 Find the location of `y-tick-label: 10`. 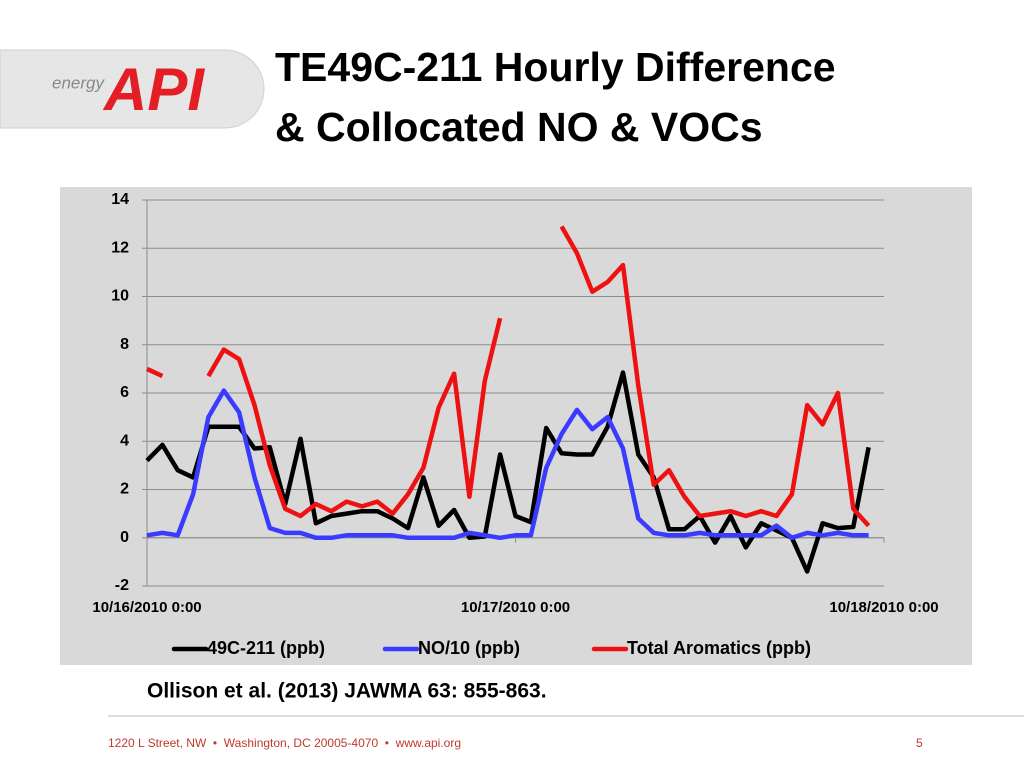

y-tick-label: 10 is located at coordinates (120, 296).